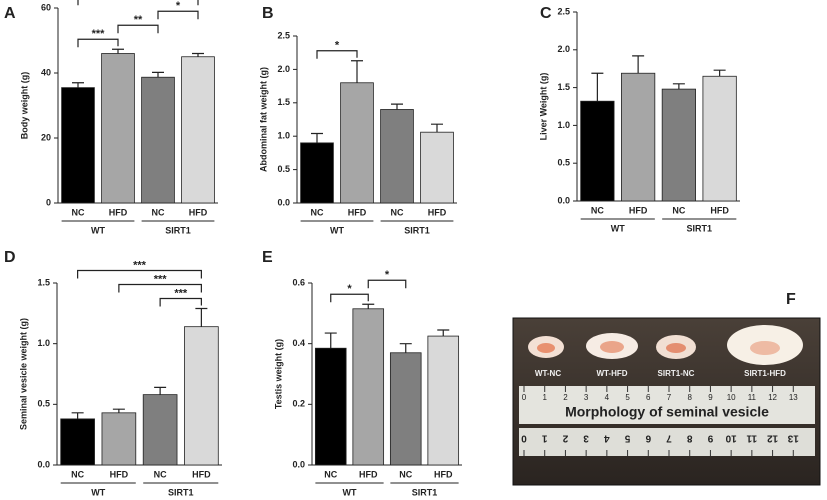  Describe the element at coordinates (46, 137) in the screenshot. I see `y-tick-label: 20` at that location.